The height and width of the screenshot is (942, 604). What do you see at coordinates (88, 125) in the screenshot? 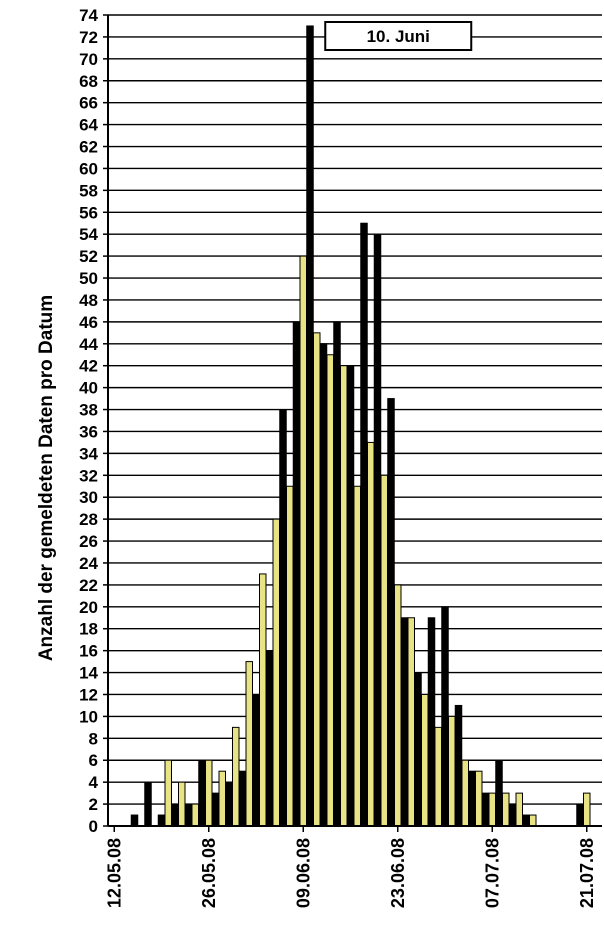
I see `y-tick-label: 64` at bounding box center [88, 125].